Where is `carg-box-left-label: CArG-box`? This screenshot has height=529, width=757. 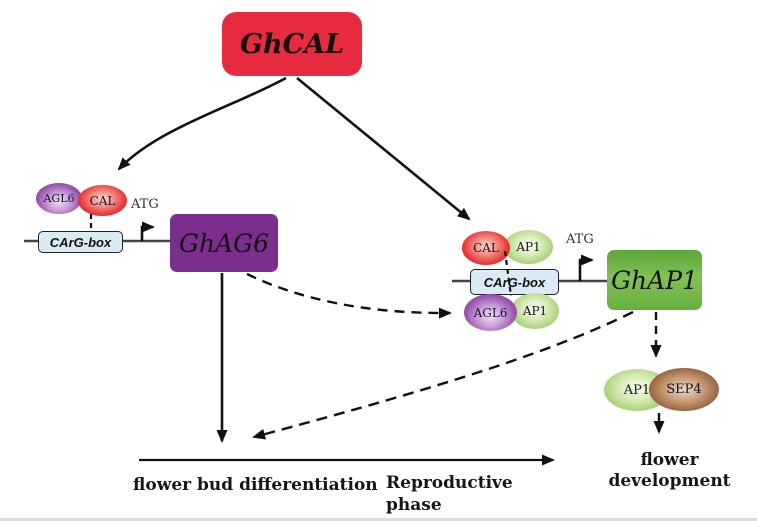 carg-box-left-label: CArG-box is located at coordinates (80, 242).